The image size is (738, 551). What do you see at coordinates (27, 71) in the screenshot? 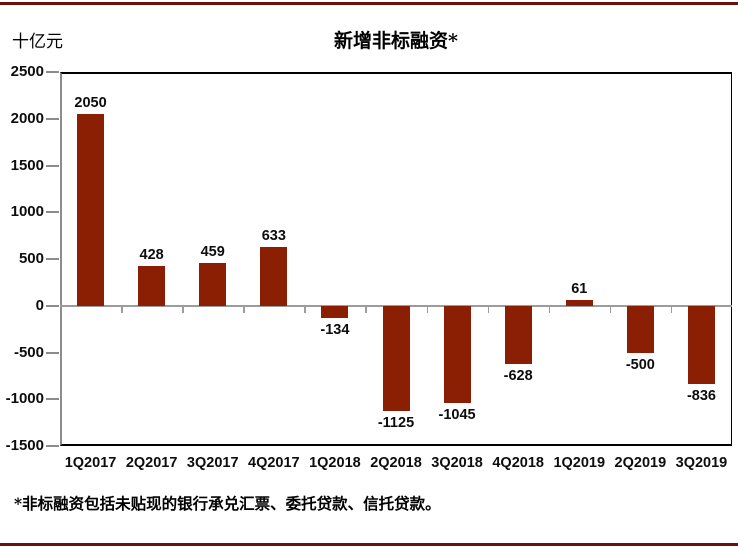
I see `y-axis-tick-label: 2500` at bounding box center [27, 71].